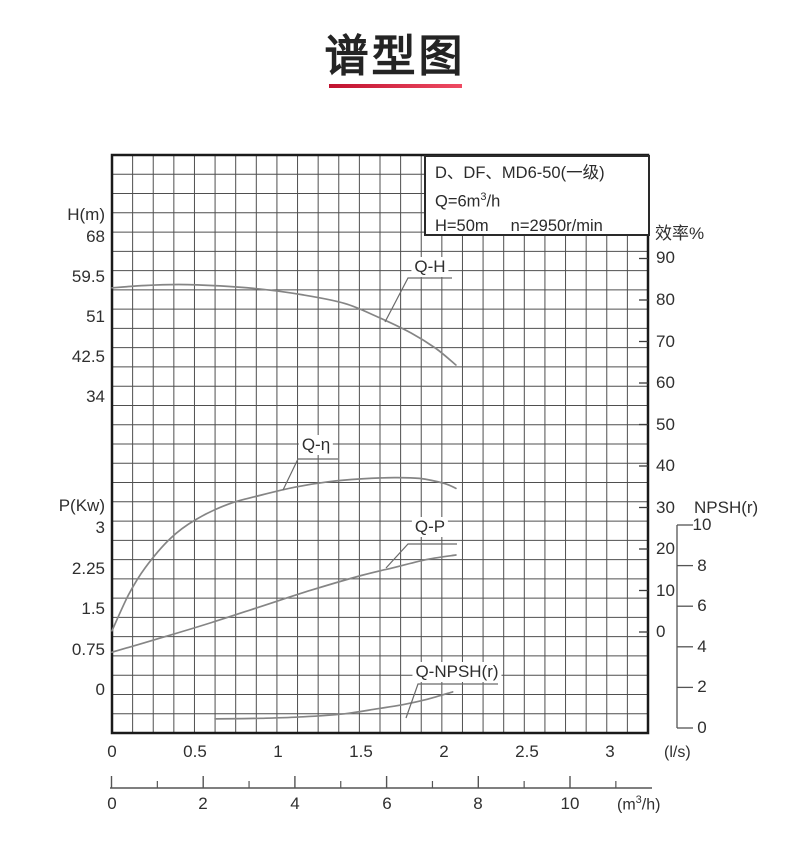  Describe the element at coordinates (570, 803) in the screenshot. I see `m3h-axis-tick: 10` at that location.